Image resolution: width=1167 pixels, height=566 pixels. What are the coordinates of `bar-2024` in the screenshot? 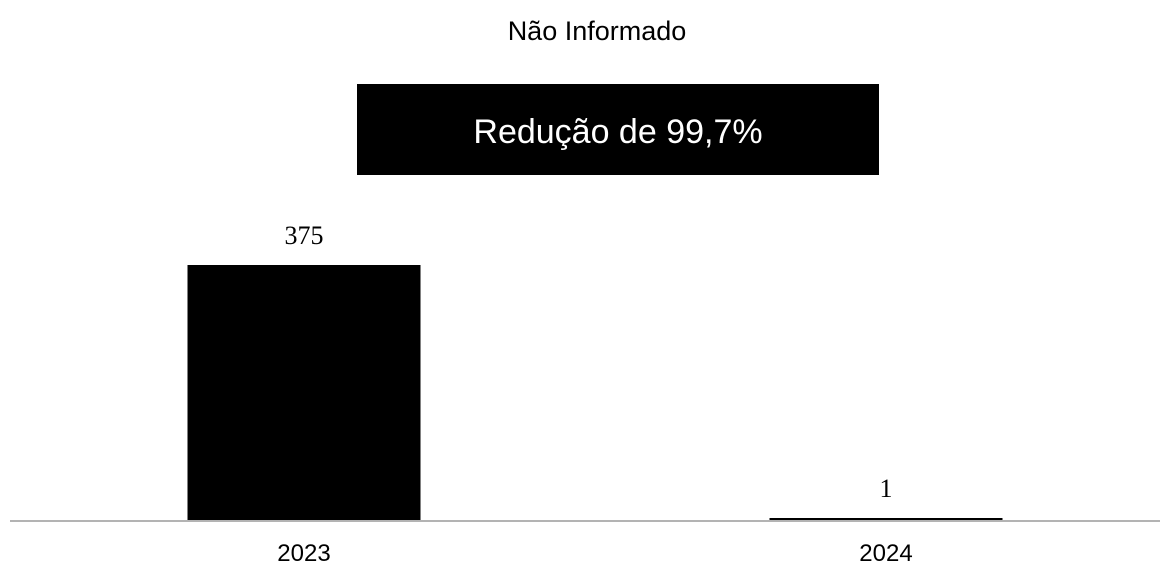 It's located at (886, 519).